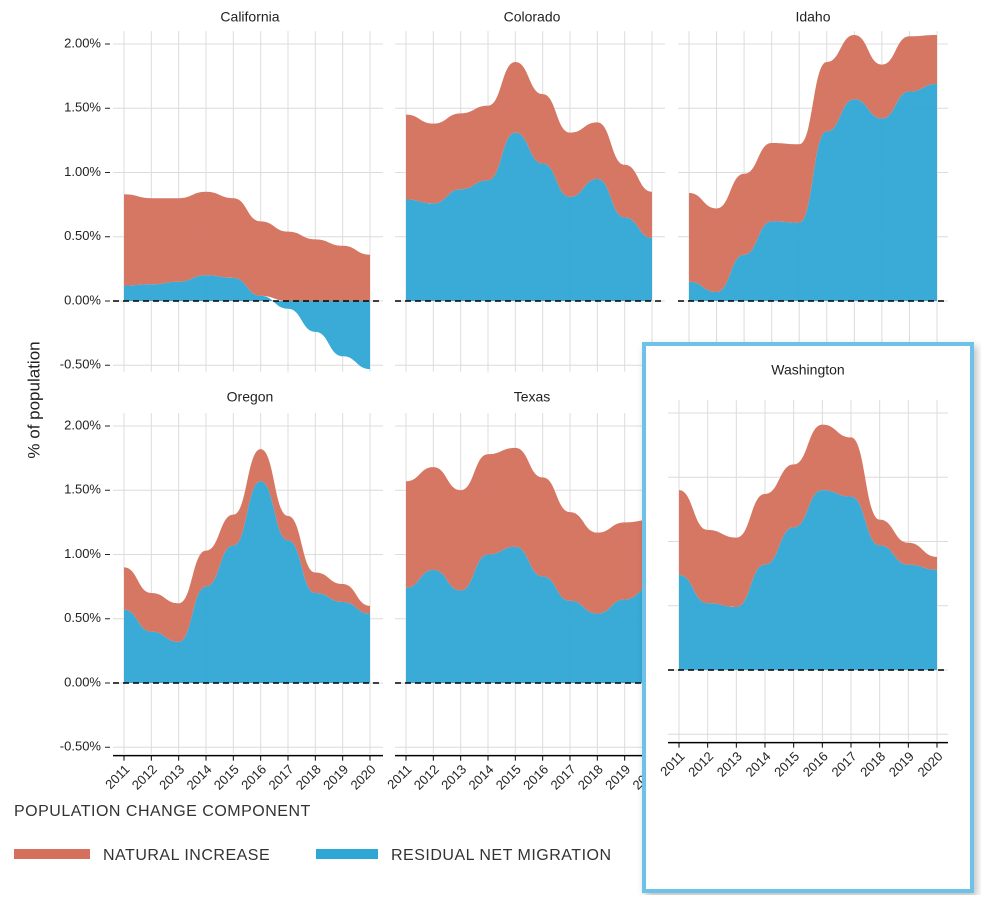  What do you see at coordinates (501, 855) in the screenshot?
I see `legend-label: RESIDUAL NET MIGRATION` at bounding box center [501, 855].